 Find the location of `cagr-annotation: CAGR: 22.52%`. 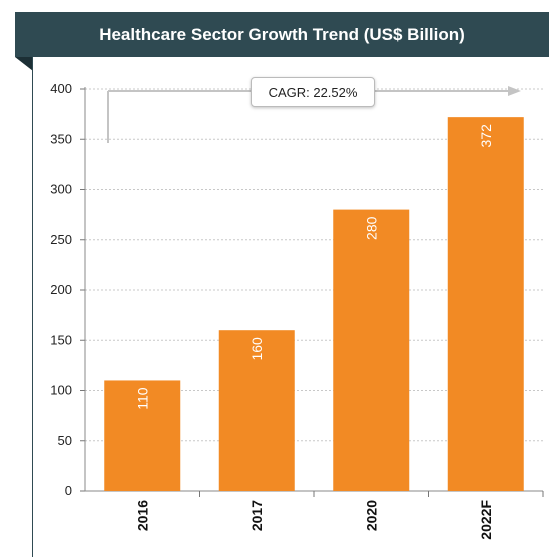

cagr-annotation: CAGR: 22.52% is located at coordinates (313, 92).